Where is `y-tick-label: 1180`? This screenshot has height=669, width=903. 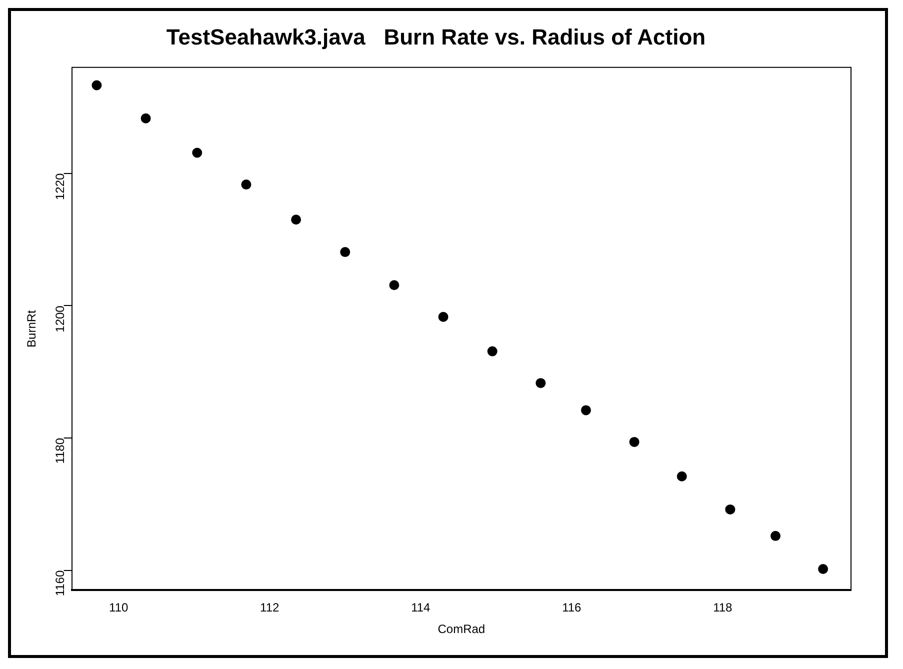 y-tick-label: 1180 is located at coordinates (60, 451).